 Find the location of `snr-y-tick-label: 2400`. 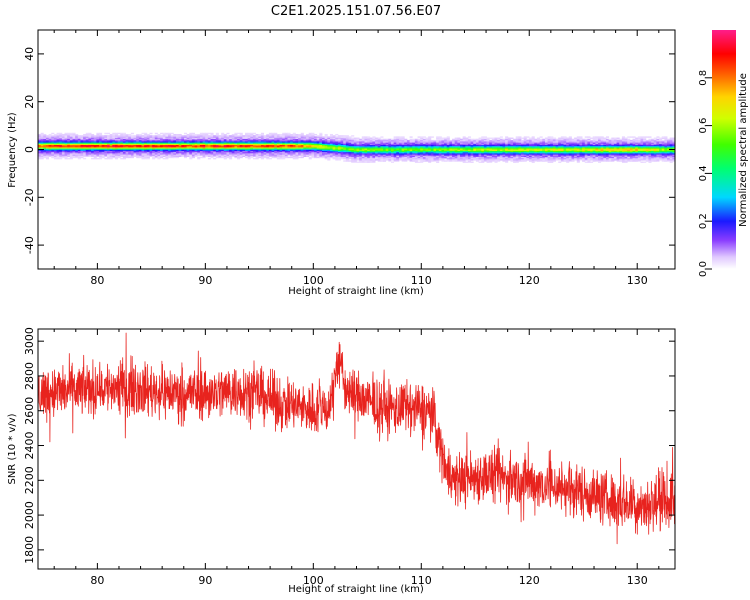

snr-y-tick-label: 2400 is located at coordinates (29, 446).